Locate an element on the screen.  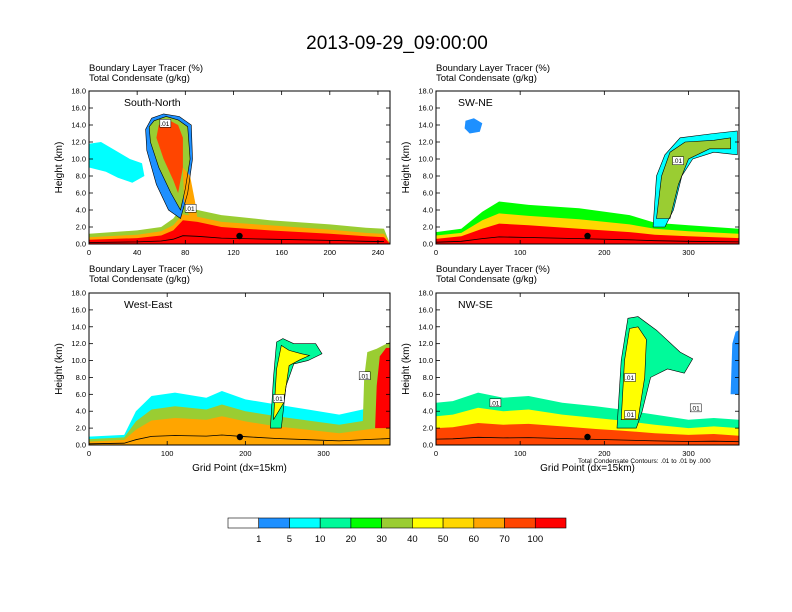
x-tick-label: 240 is located at coordinates (378, 252).